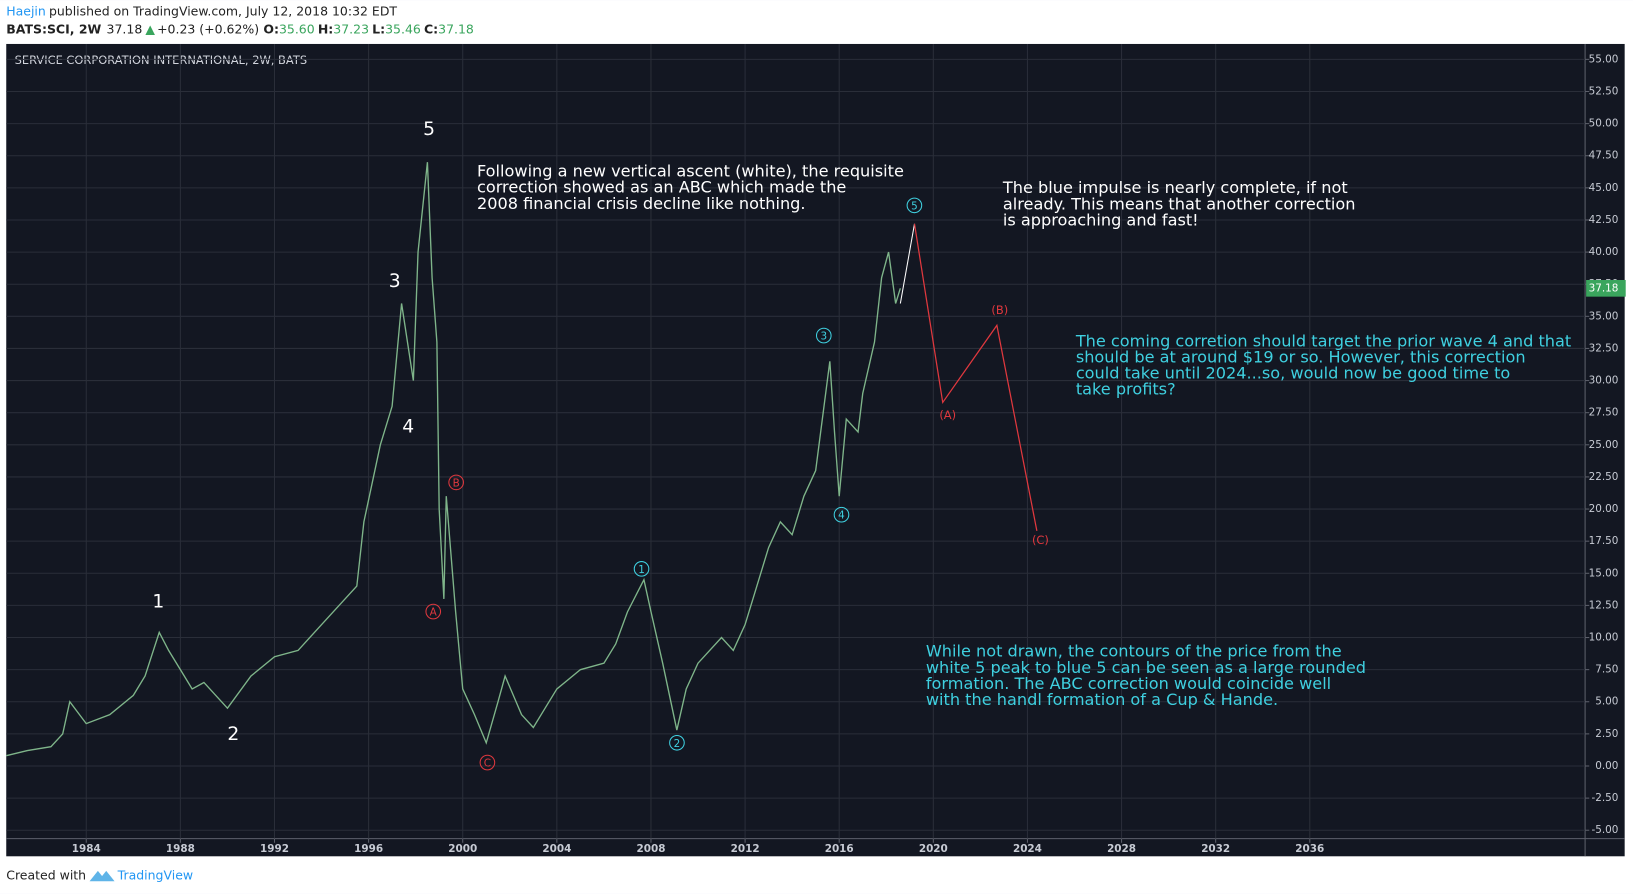  What do you see at coordinates (907, 263) in the screenshot?
I see `impulse-line` at bounding box center [907, 263].